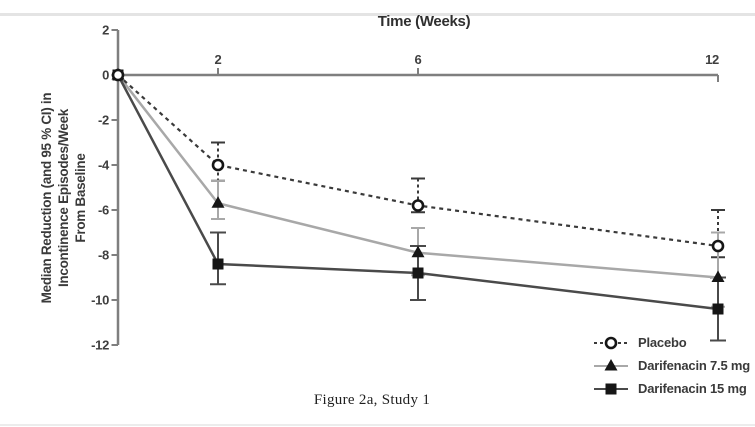 Image resolution: width=755 pixels, height=427 pixels. What do you see at coordinates (80, 198) in the screenshot?
I see `y-axis-title-line-3: From Baseline` at bounding box center [80, 198].